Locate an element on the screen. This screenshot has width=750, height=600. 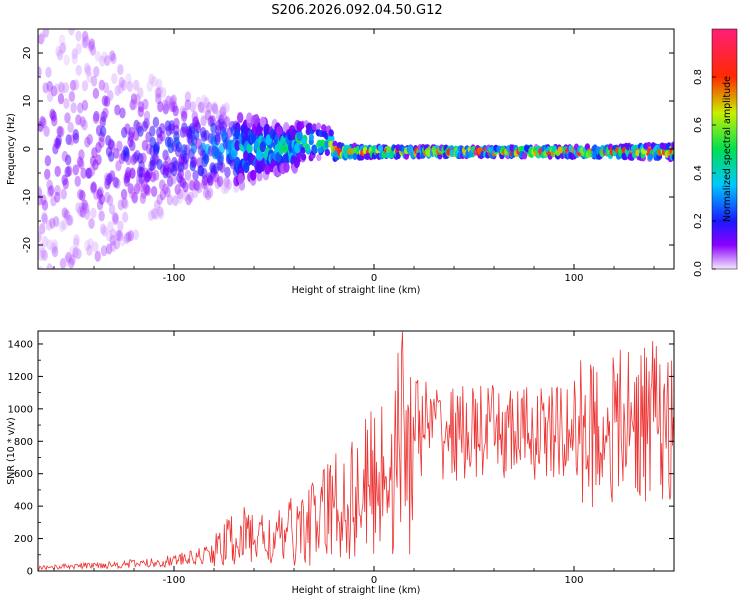
y-tick-label: 0 is located at coordinates (27, 149).